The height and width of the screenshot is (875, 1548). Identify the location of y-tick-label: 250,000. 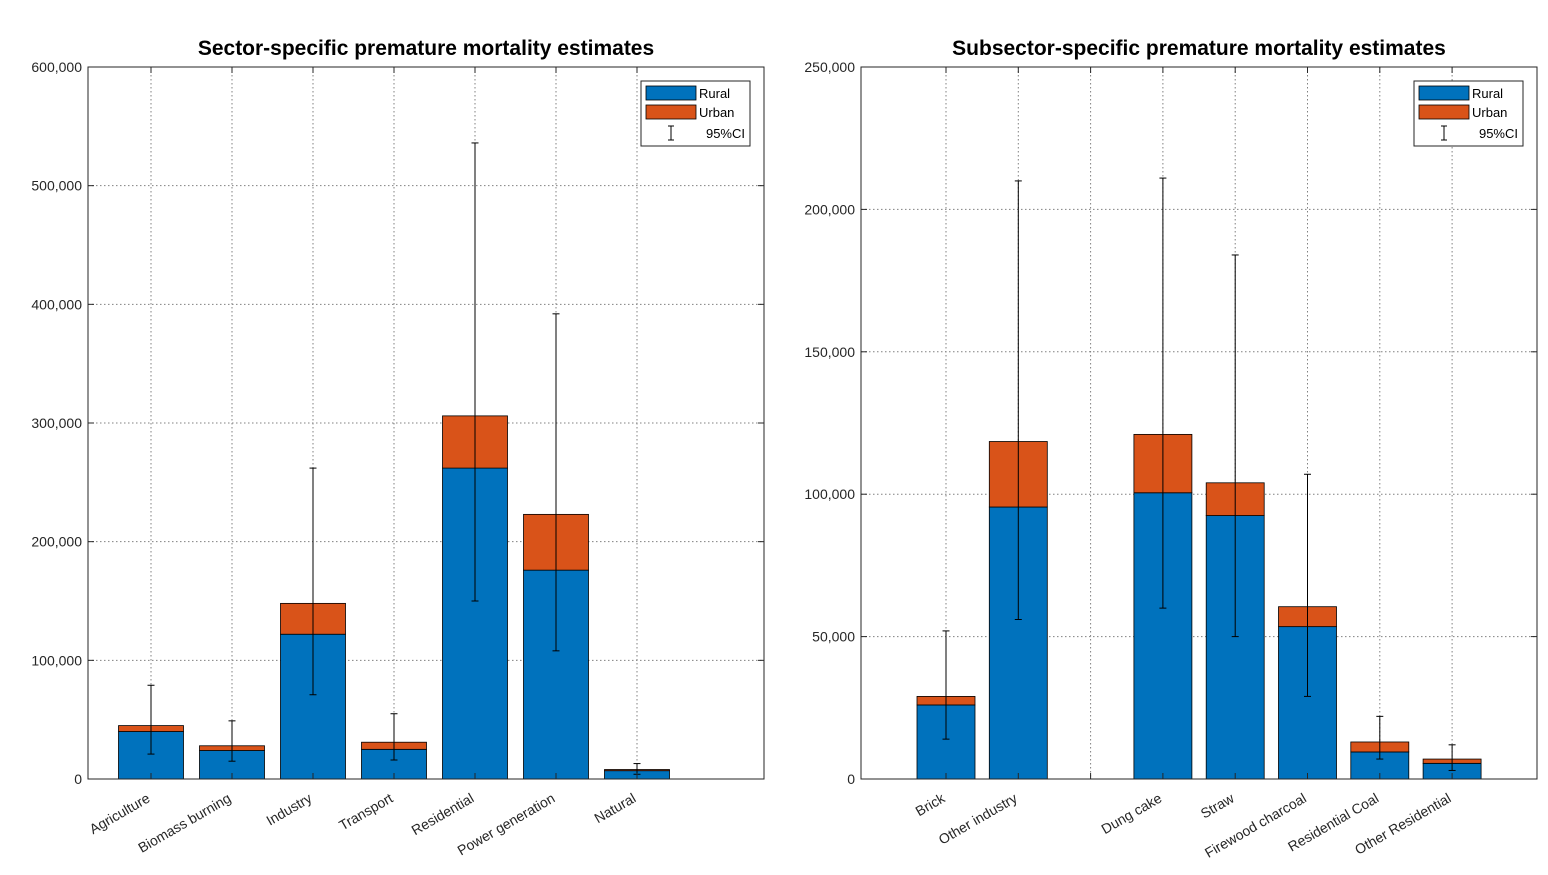
(829, 67).